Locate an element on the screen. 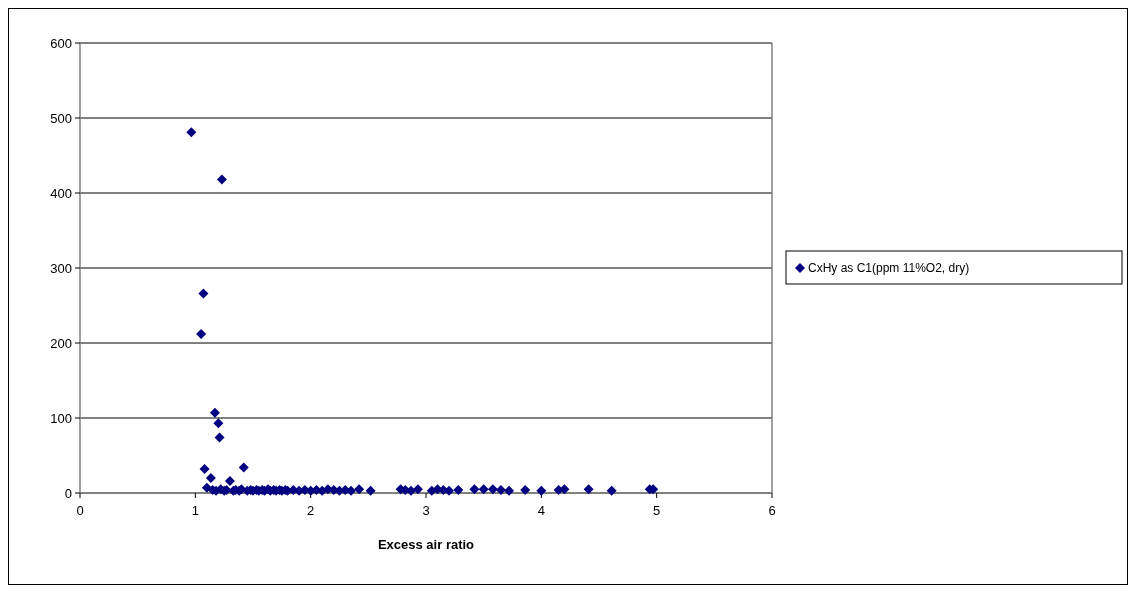 The height and width of the screenshot is (593, 1136). y-tick-label: 500 is located at coordinates (61, 118).